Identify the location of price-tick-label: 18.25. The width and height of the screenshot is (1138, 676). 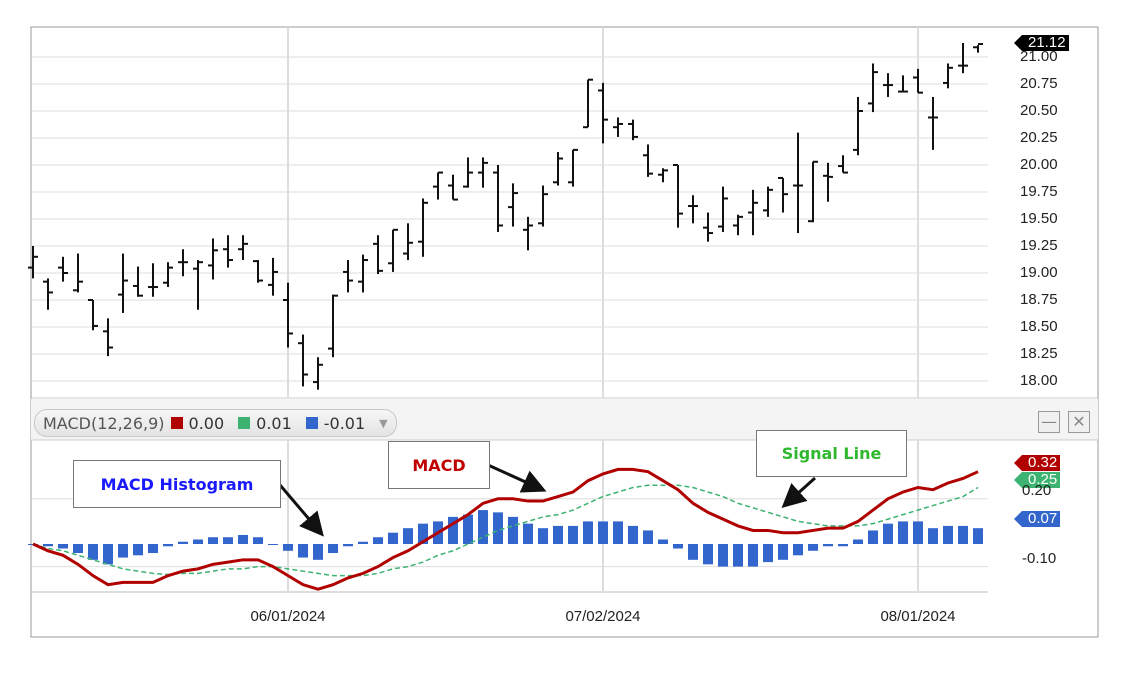
(1039, 353).